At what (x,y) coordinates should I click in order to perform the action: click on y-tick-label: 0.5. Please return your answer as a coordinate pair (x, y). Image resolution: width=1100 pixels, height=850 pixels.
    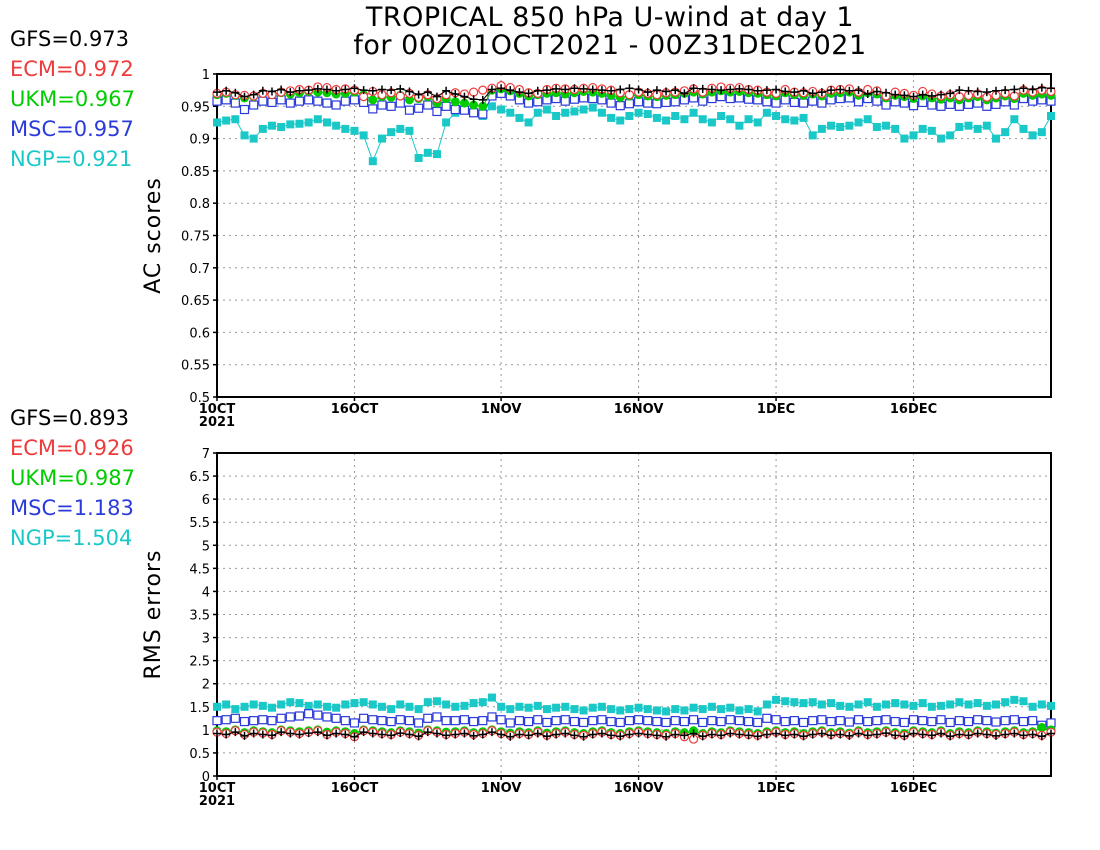
    Looking at the image, I should click on (199, 754).